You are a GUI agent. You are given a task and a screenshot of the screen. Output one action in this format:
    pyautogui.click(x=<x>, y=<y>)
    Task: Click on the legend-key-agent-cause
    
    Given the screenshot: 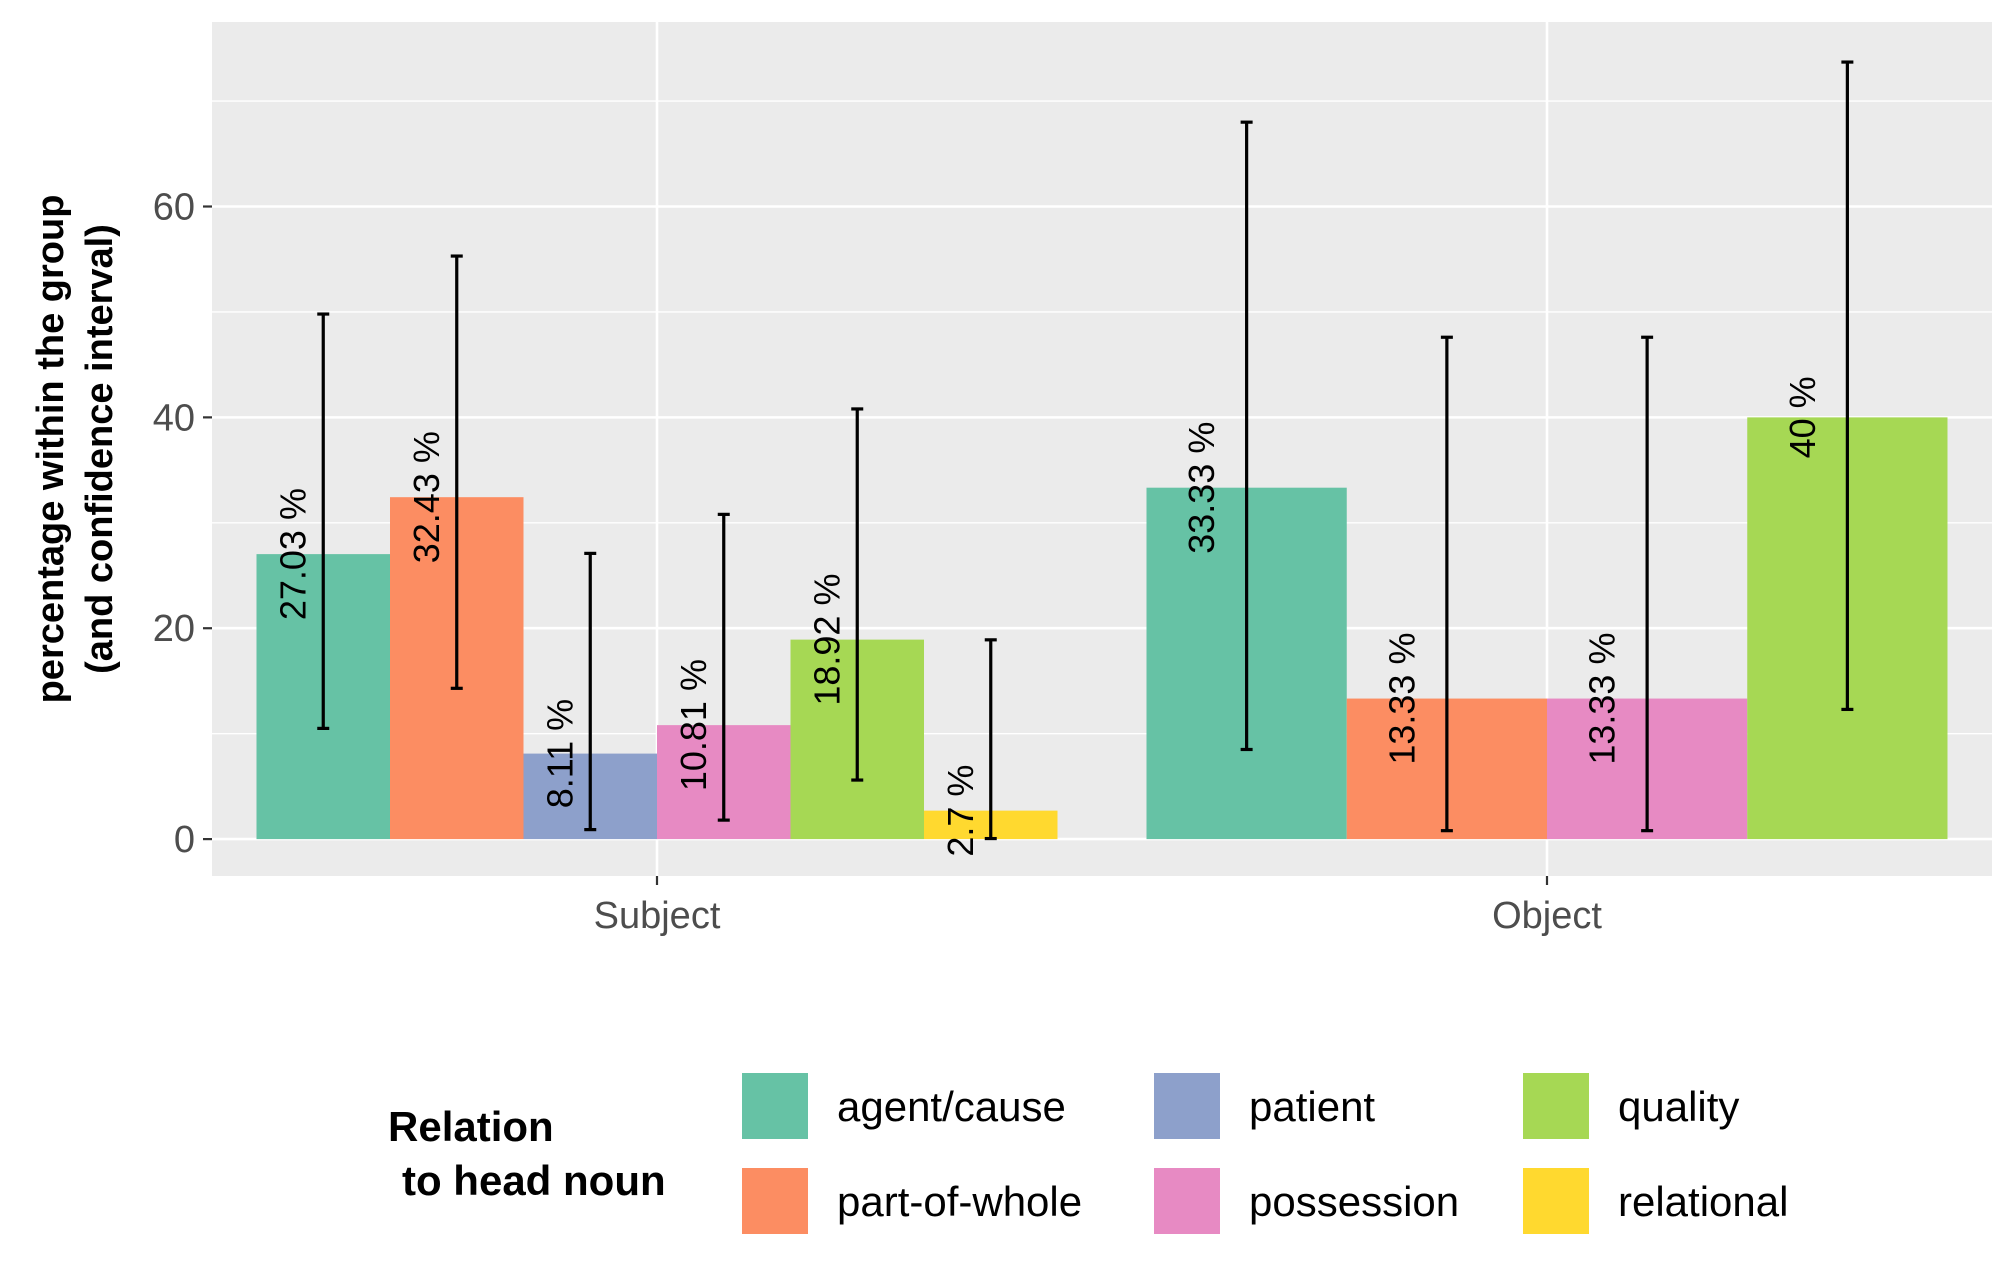 What is the action you would take?
    pyautogui.click(x=775, y=1106)
    